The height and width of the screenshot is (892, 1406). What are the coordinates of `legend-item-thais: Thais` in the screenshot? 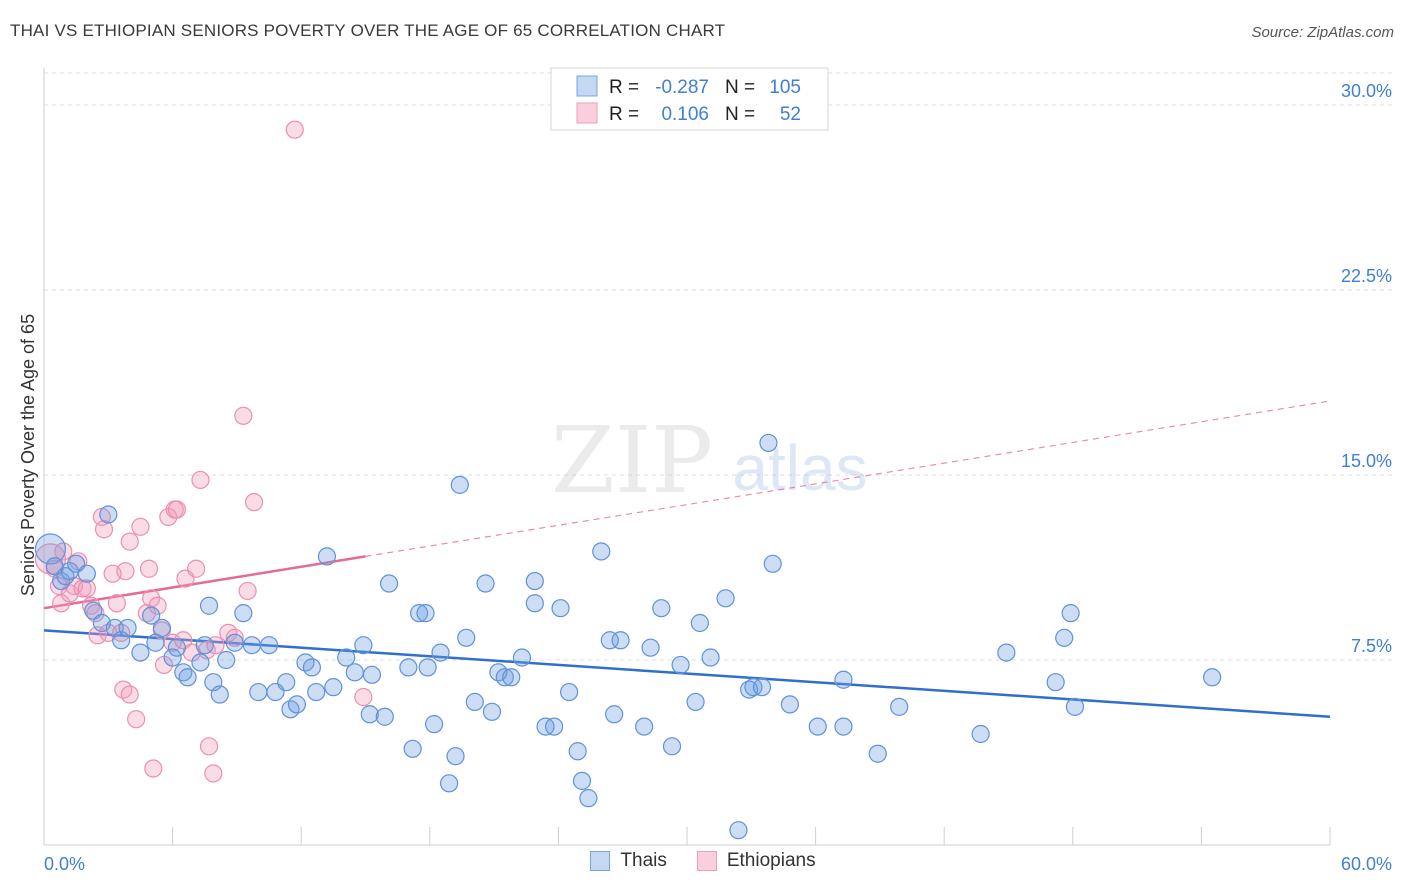 It's located at (628, 861).